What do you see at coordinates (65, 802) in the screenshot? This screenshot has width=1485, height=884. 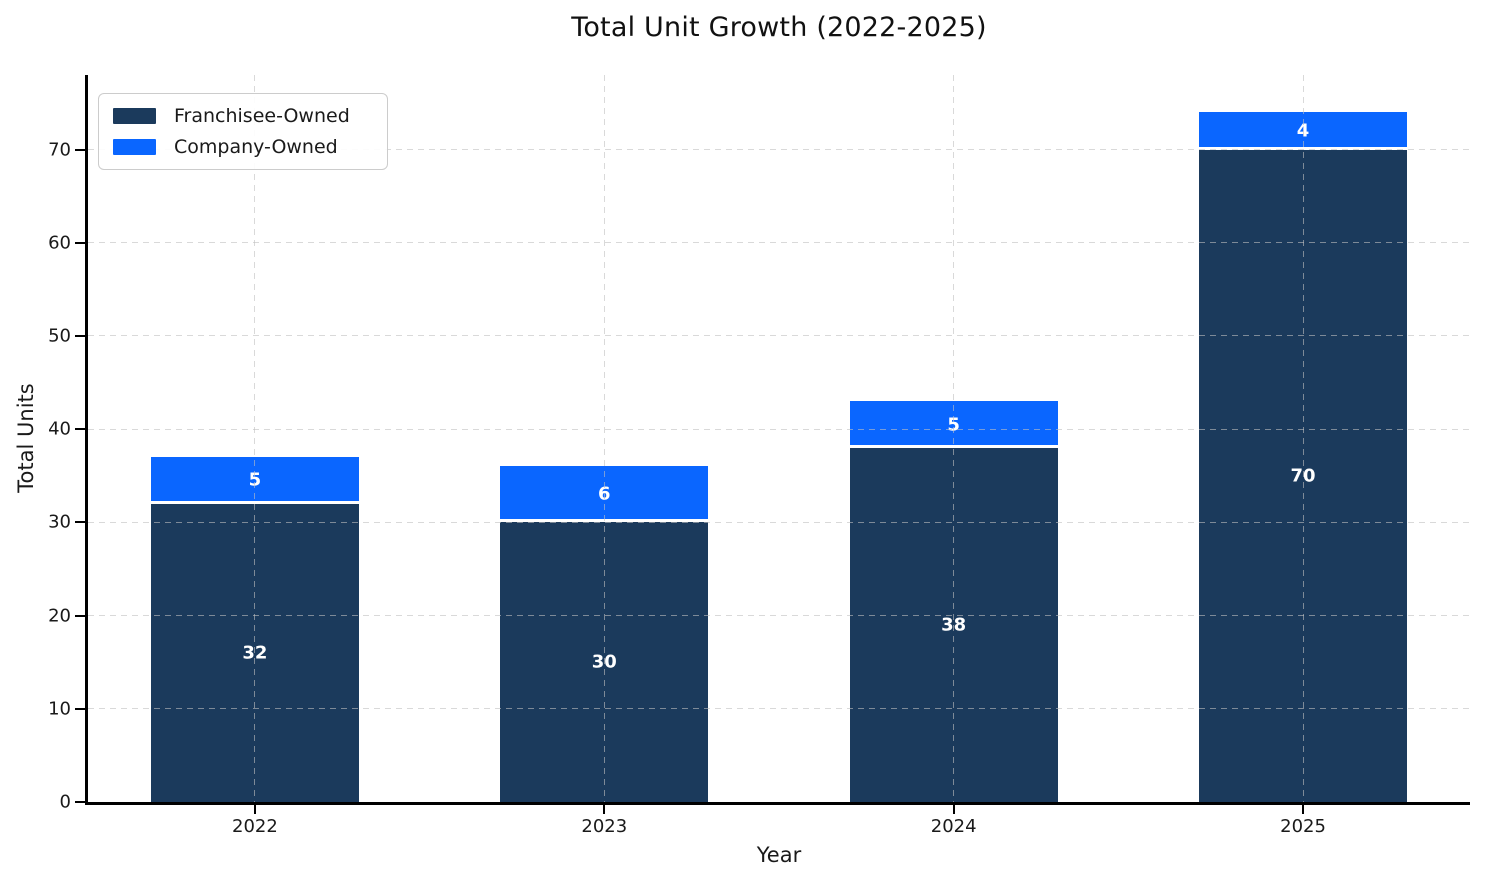 I see `y-tick-label: 0` at bounding box center [65, 802].